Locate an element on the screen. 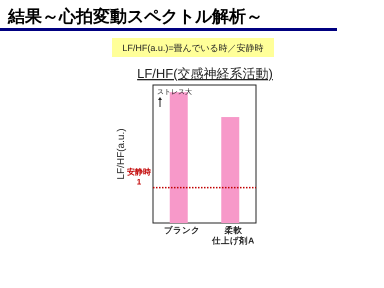 The width and height of the screenshot is (384, 288). ref-line-label: 安静時 1 is located at coordinates (139, 176).